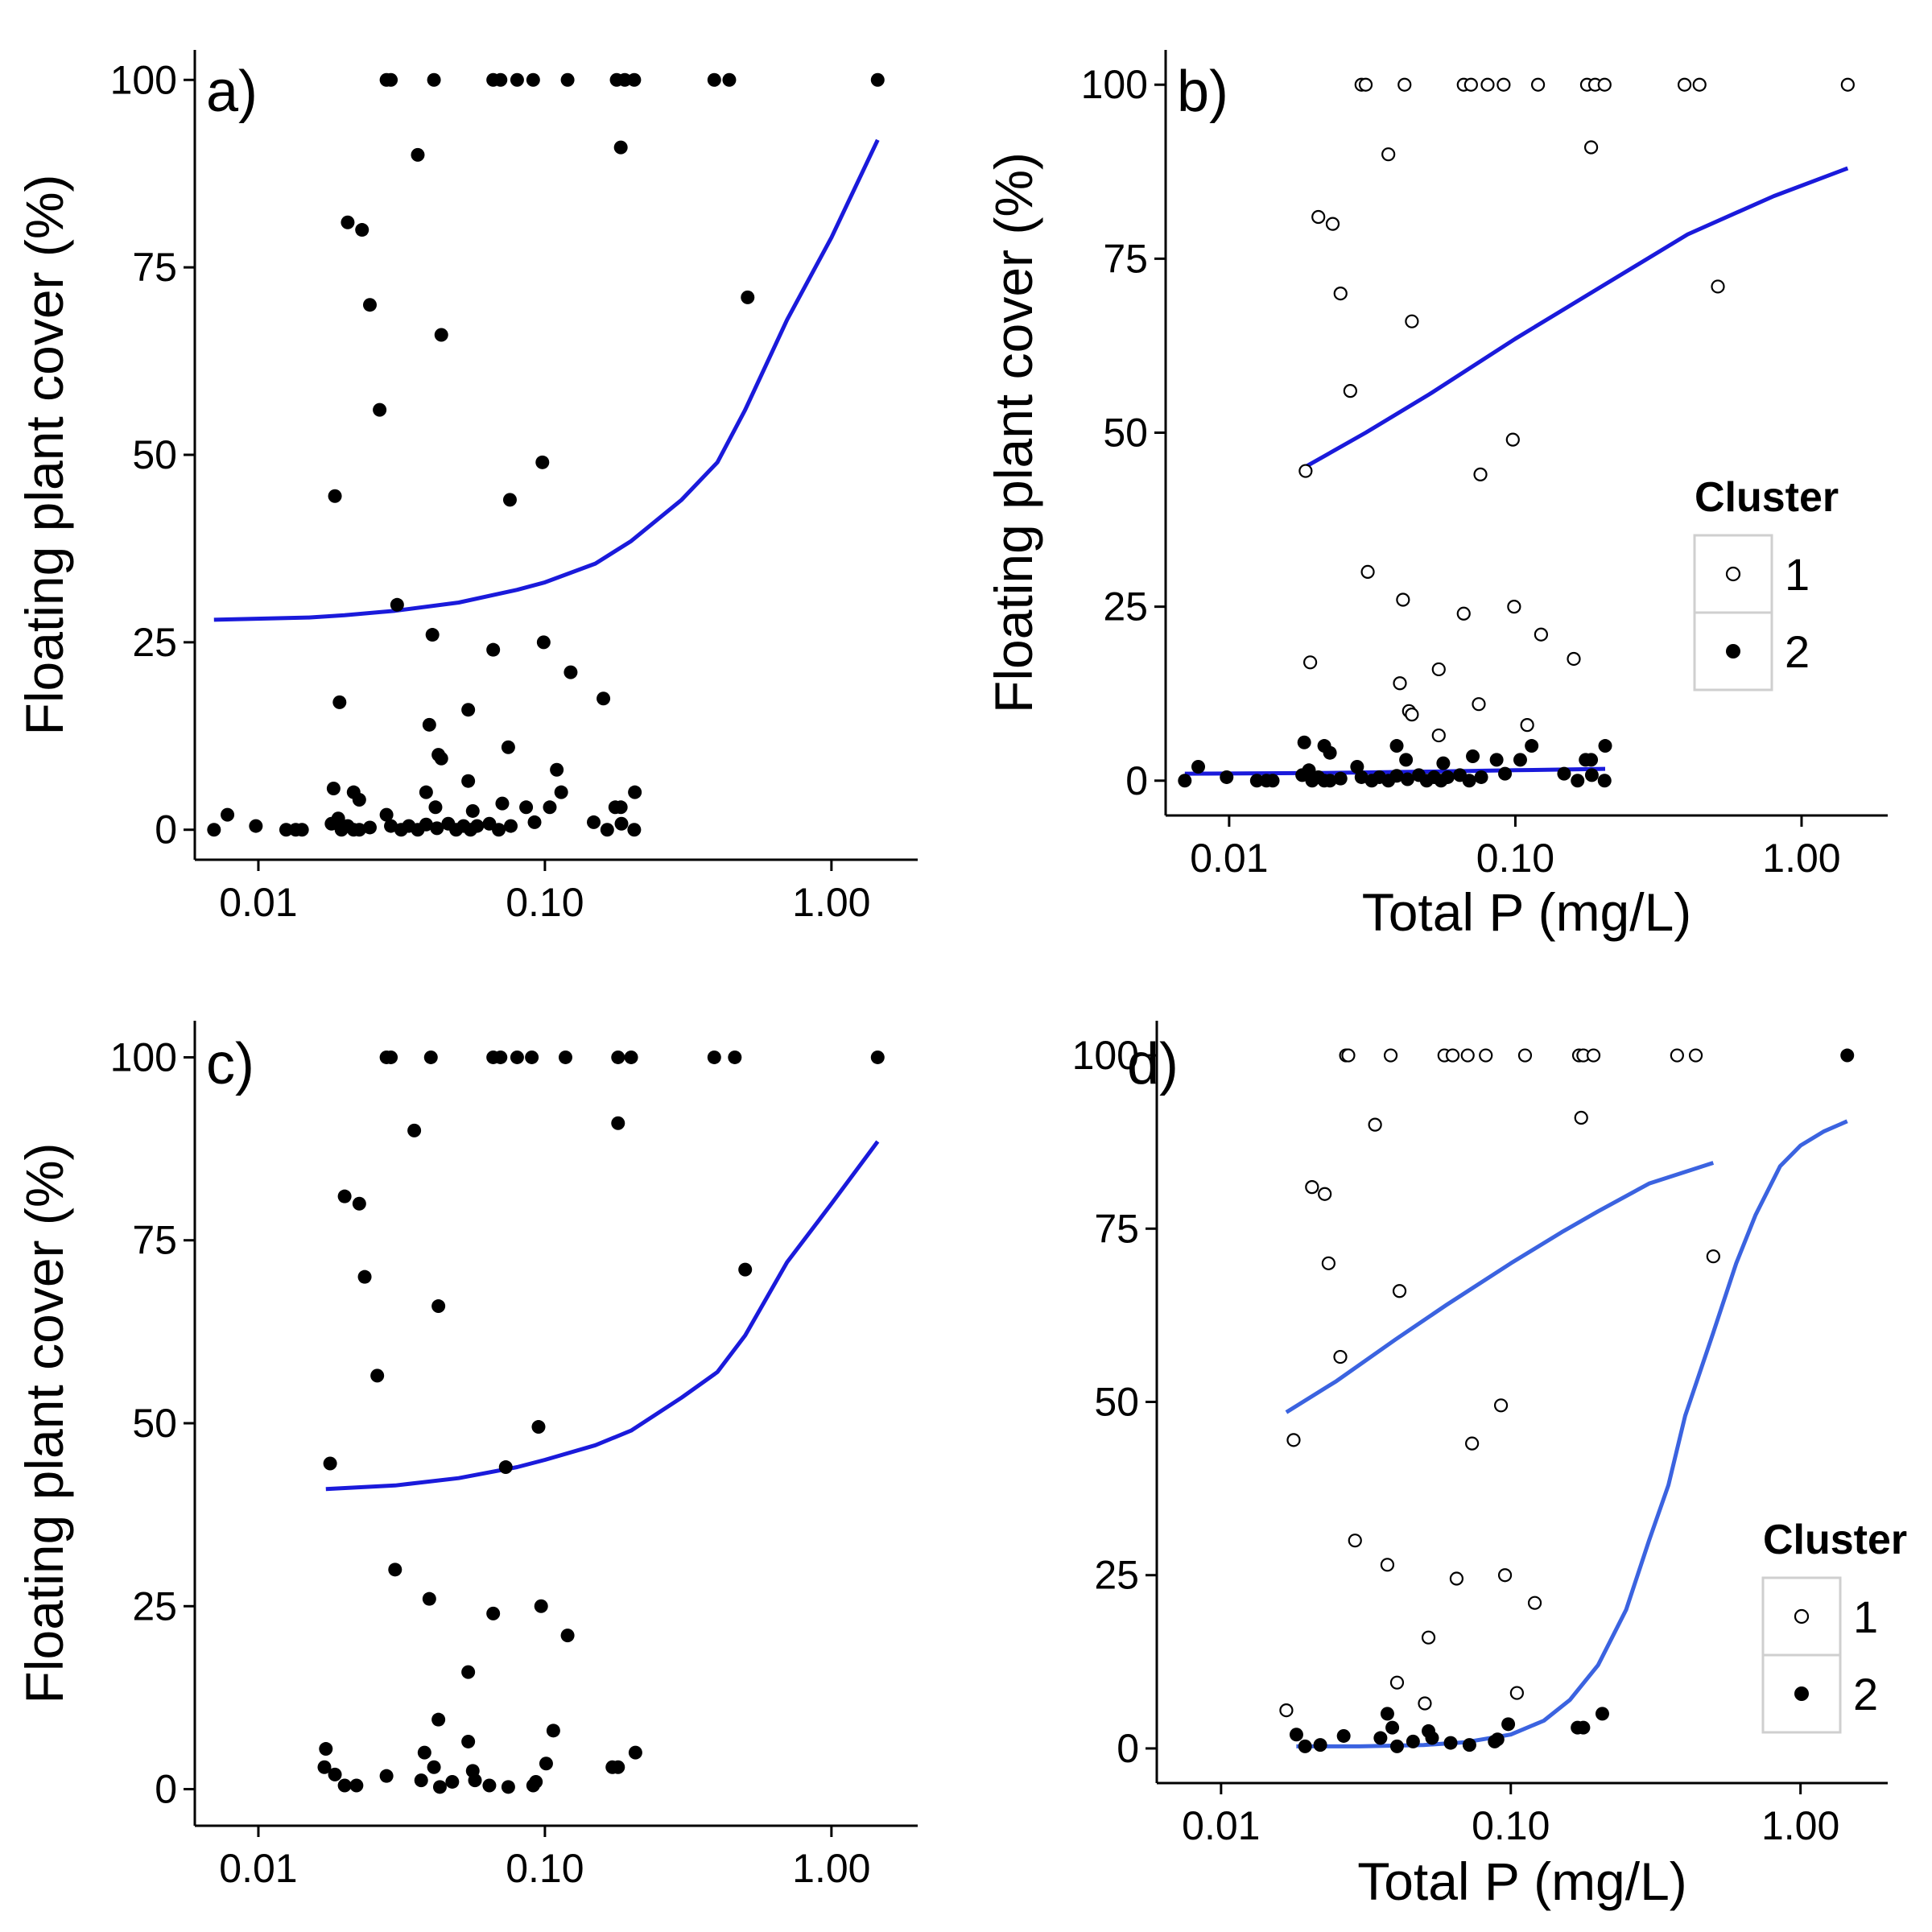 The image size is (1932, 1932). Describe the element at coordinates (1136, 780) in the screenshot. I see `y-tick-label: 0` at that location.